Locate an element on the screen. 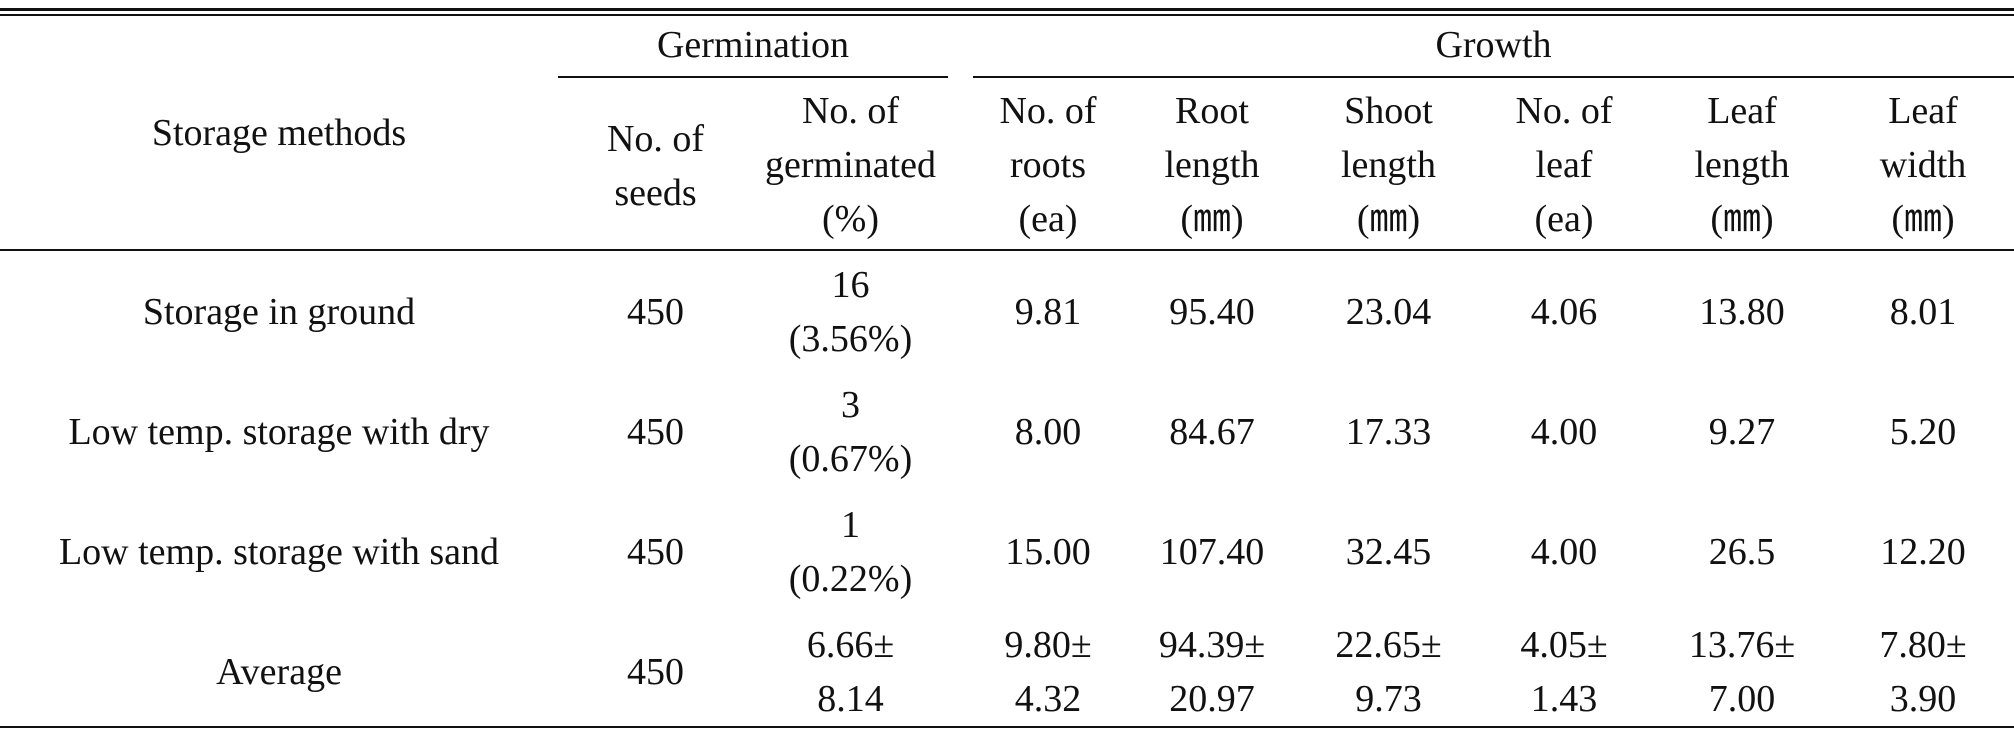 The height and width of the screenshot is (738, 2014). table-cell-shoot-length: 17.33 is located at coordinates (1388, 432).